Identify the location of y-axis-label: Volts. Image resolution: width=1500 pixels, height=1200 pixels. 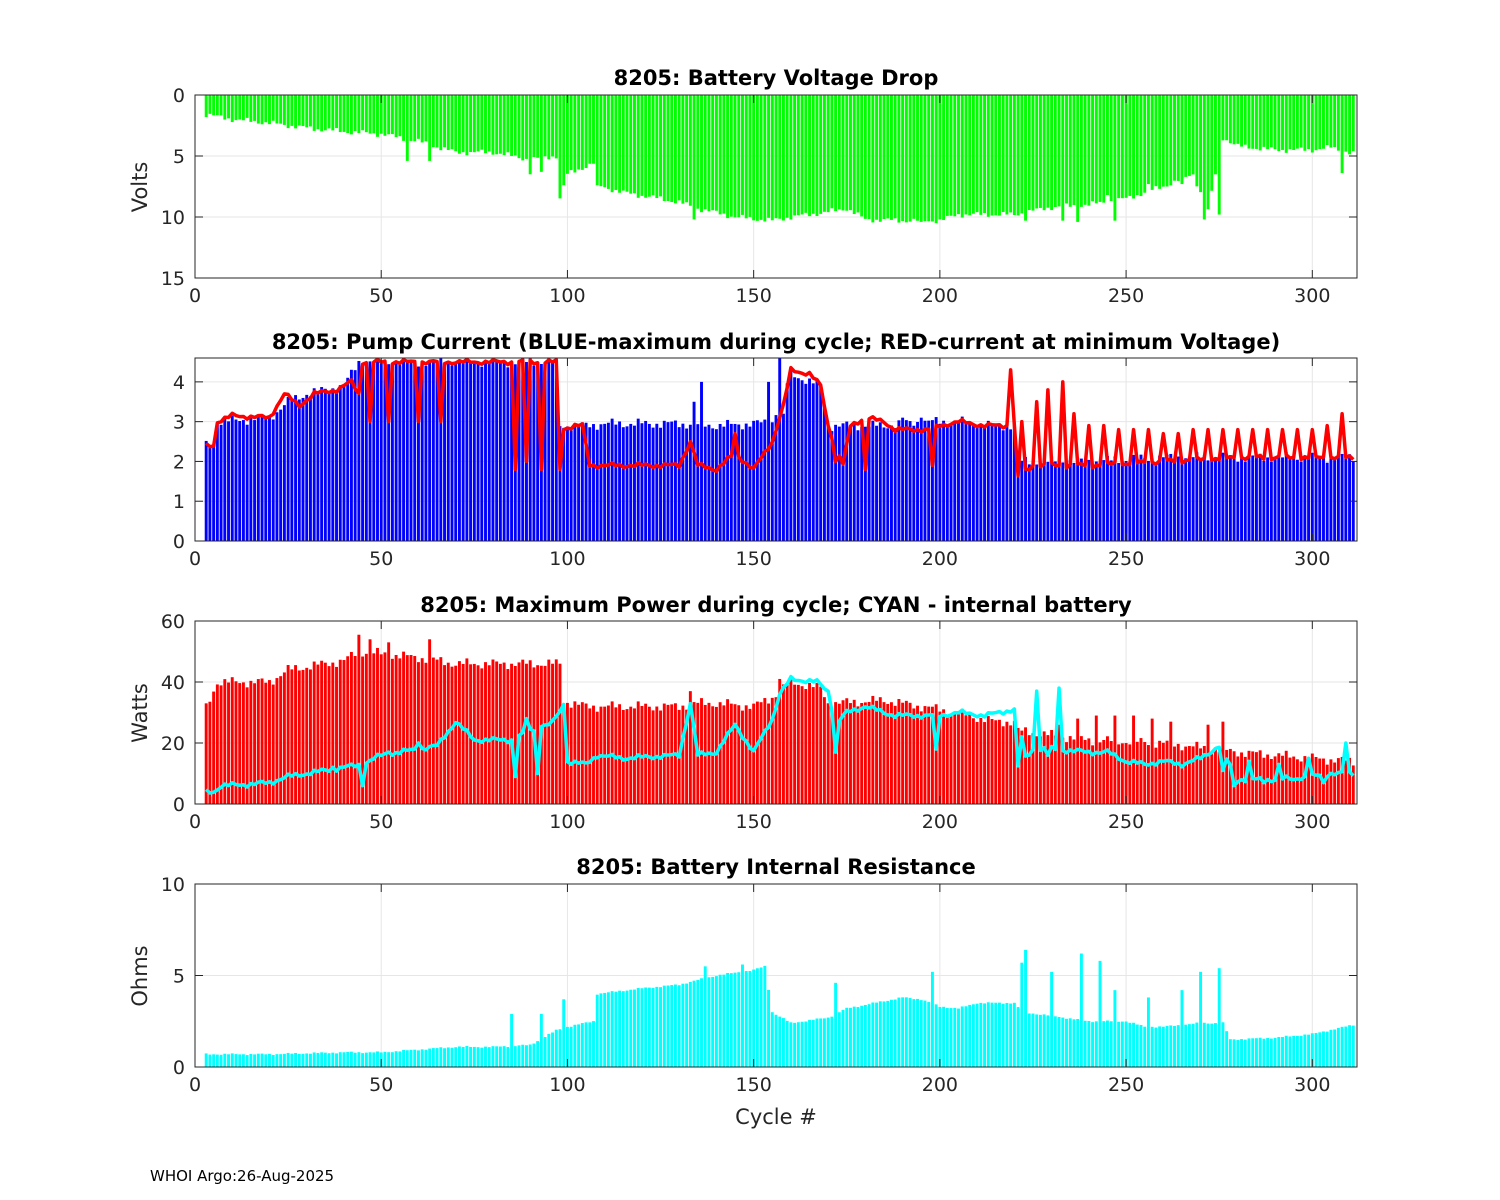
(140, 187).